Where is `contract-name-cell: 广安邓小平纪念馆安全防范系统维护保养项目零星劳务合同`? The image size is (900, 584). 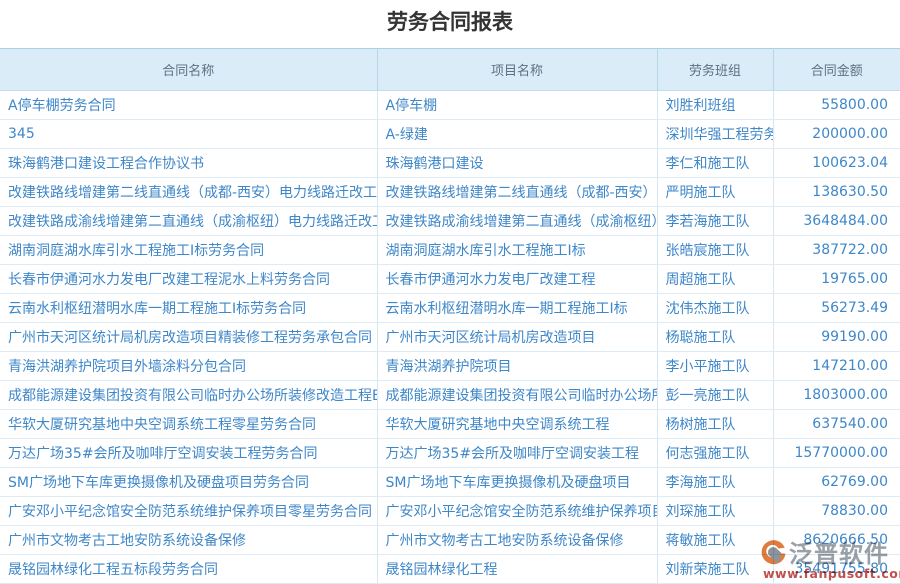
contract-name-cell: 广安邓小平纪念馆安全防范系统维护保养项目零星劳务合同 is located at coordinates (189, 511).